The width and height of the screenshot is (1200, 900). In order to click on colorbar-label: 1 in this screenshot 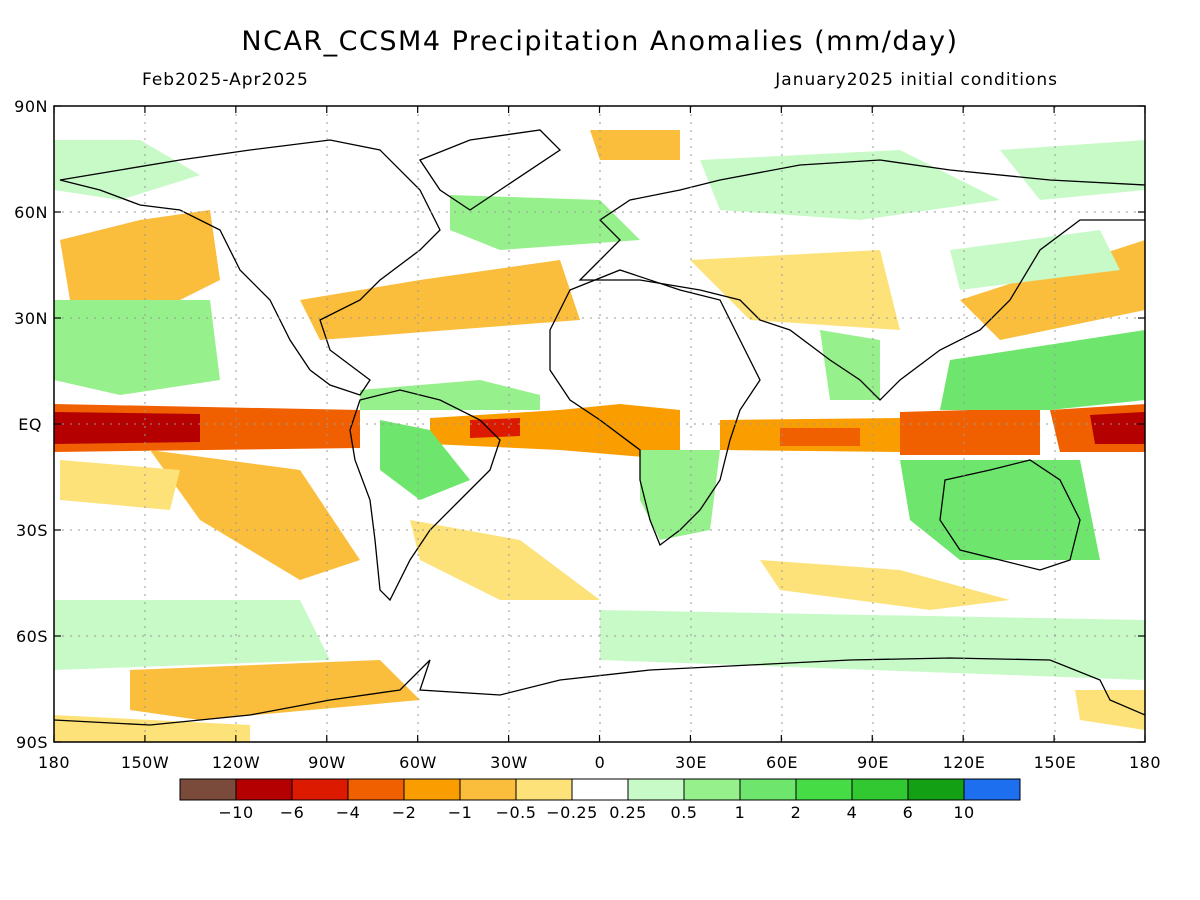, I will do `click(740, 812)`.